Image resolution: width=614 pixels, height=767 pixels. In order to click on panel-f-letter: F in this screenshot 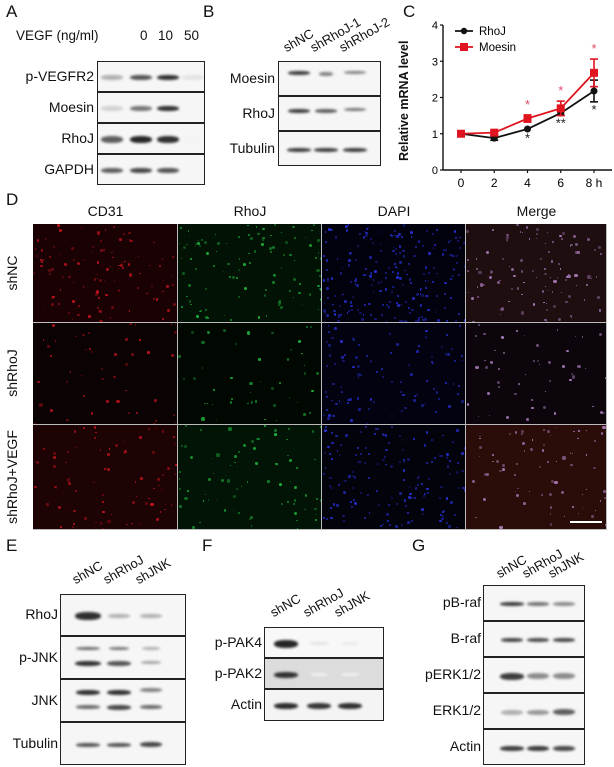, I will do `click(207, 545)`.